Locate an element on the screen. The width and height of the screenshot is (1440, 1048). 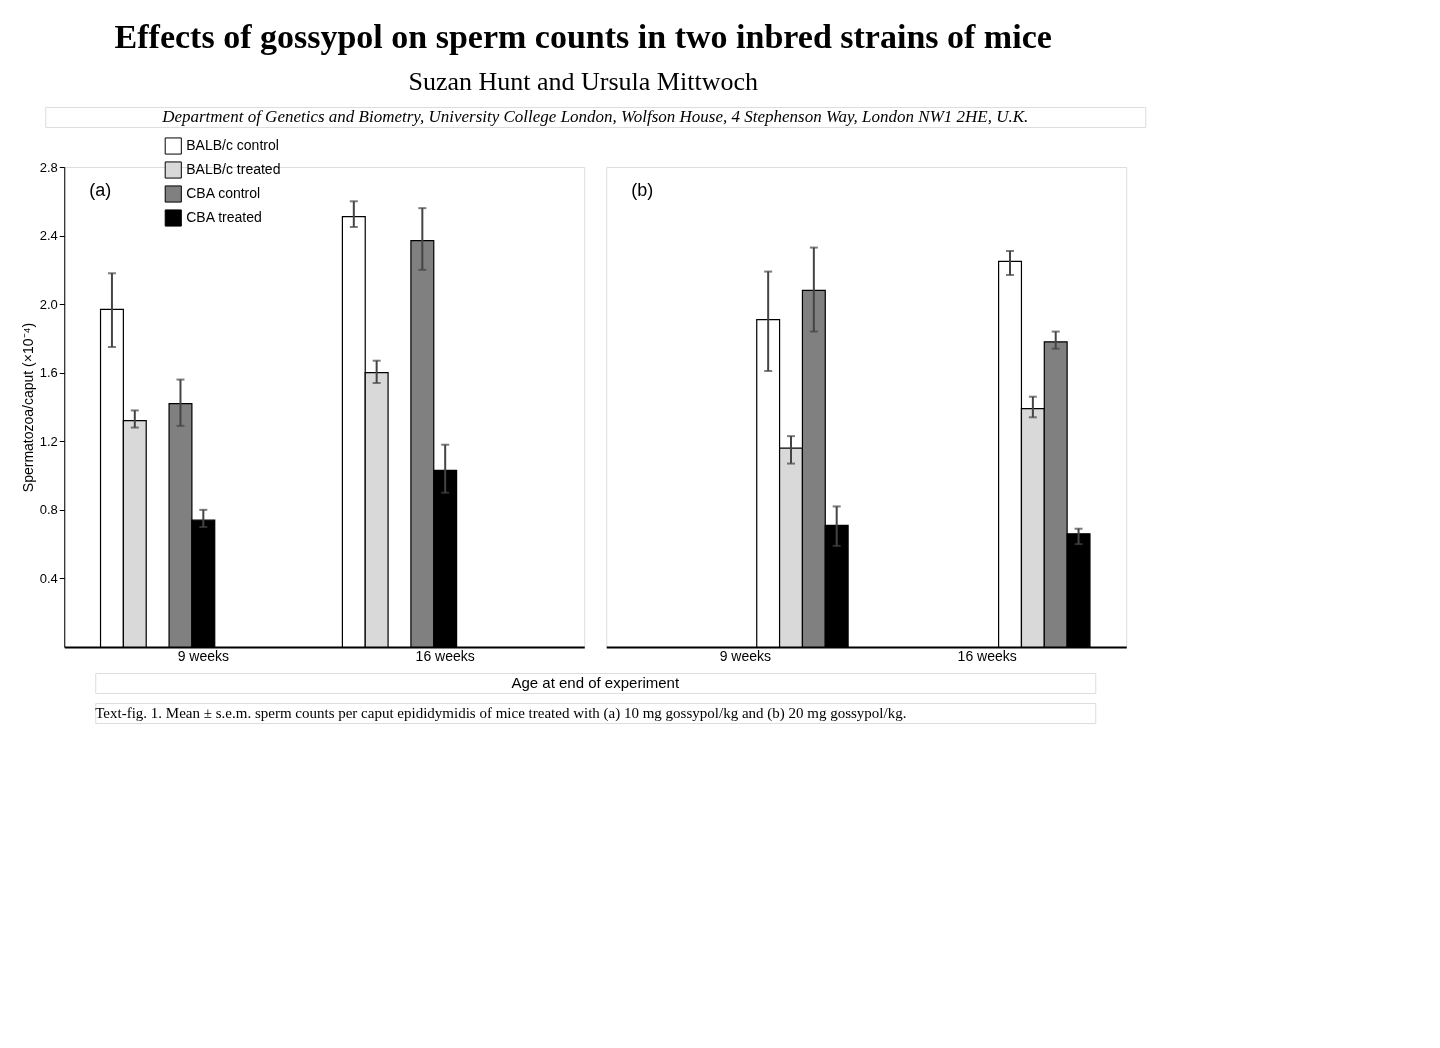
y-tick-label: 2.0 is located at coordinates (48, 304).